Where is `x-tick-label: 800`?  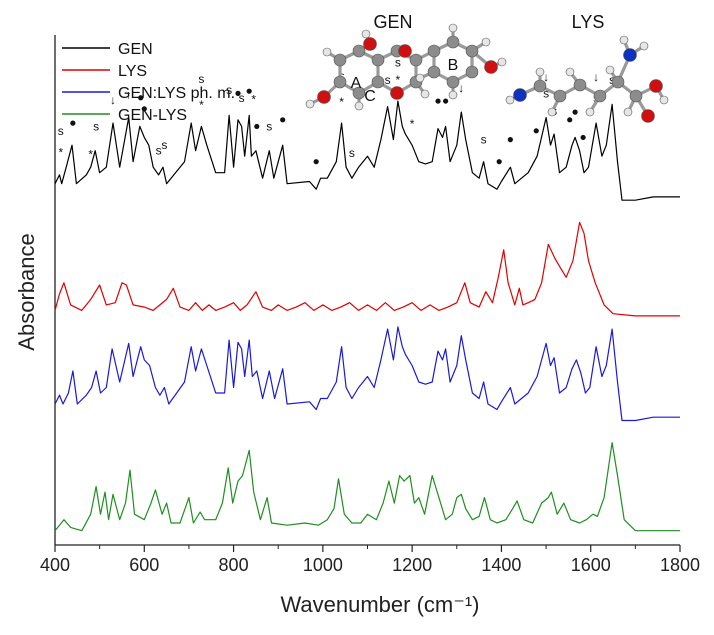
x-tick-label: 800 is located at coordinates (234, 565).